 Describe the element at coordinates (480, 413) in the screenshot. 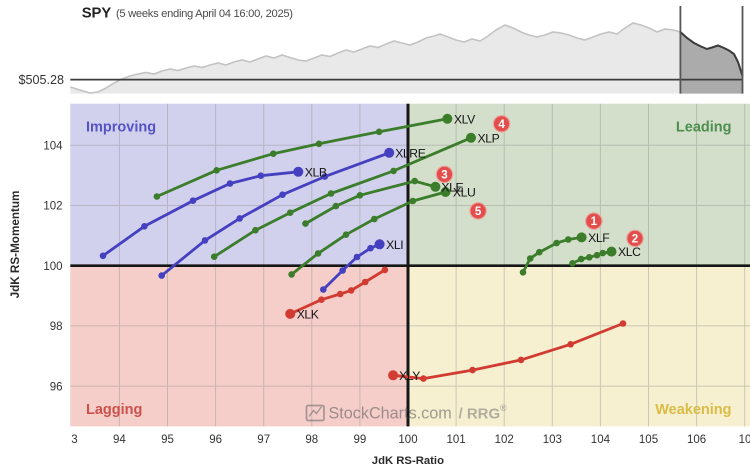

I see `svg-text: / RRG` at that location.